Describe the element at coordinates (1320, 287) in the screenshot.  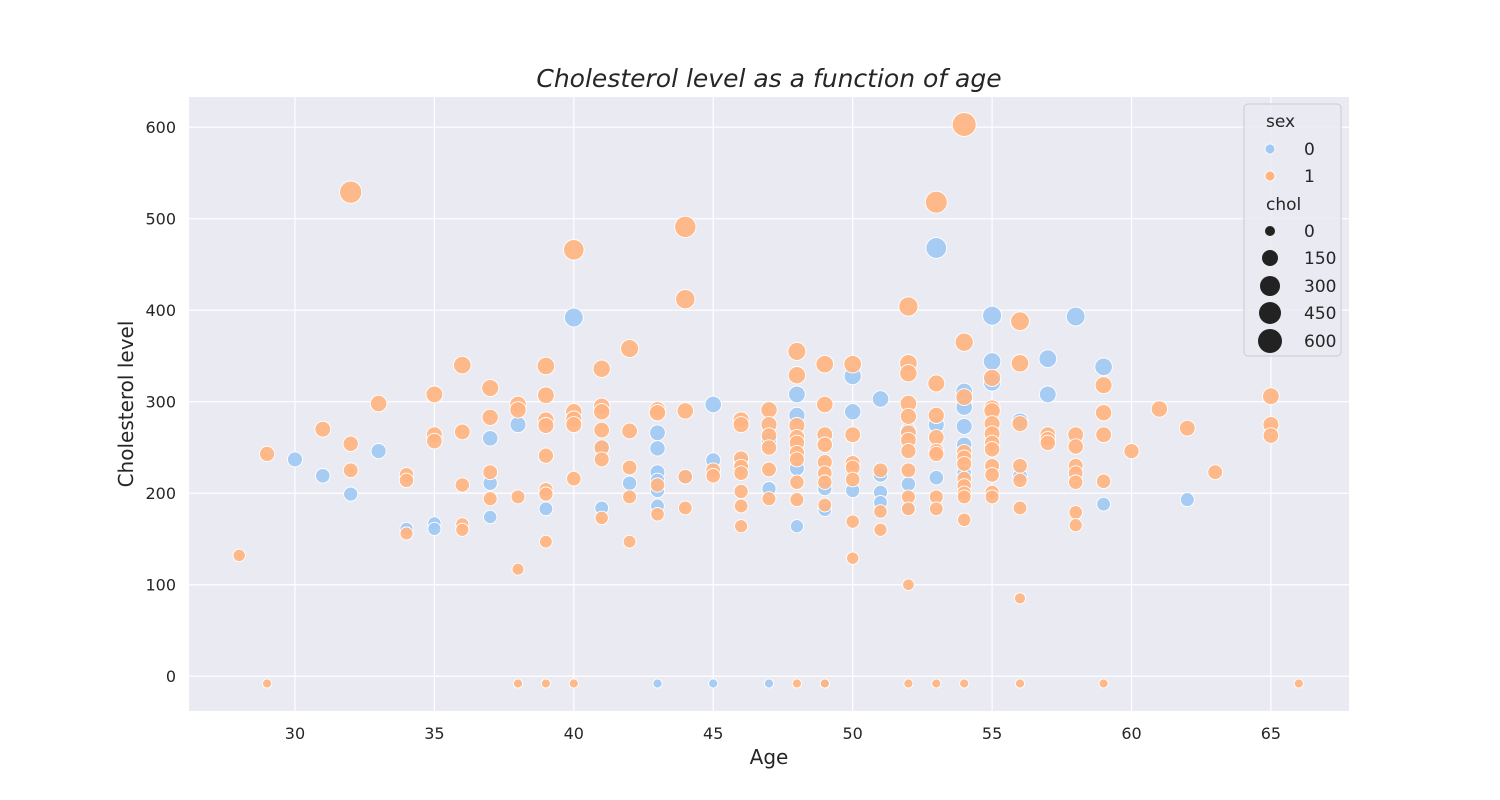
I see `legend-size-label-300: 300` at that location.